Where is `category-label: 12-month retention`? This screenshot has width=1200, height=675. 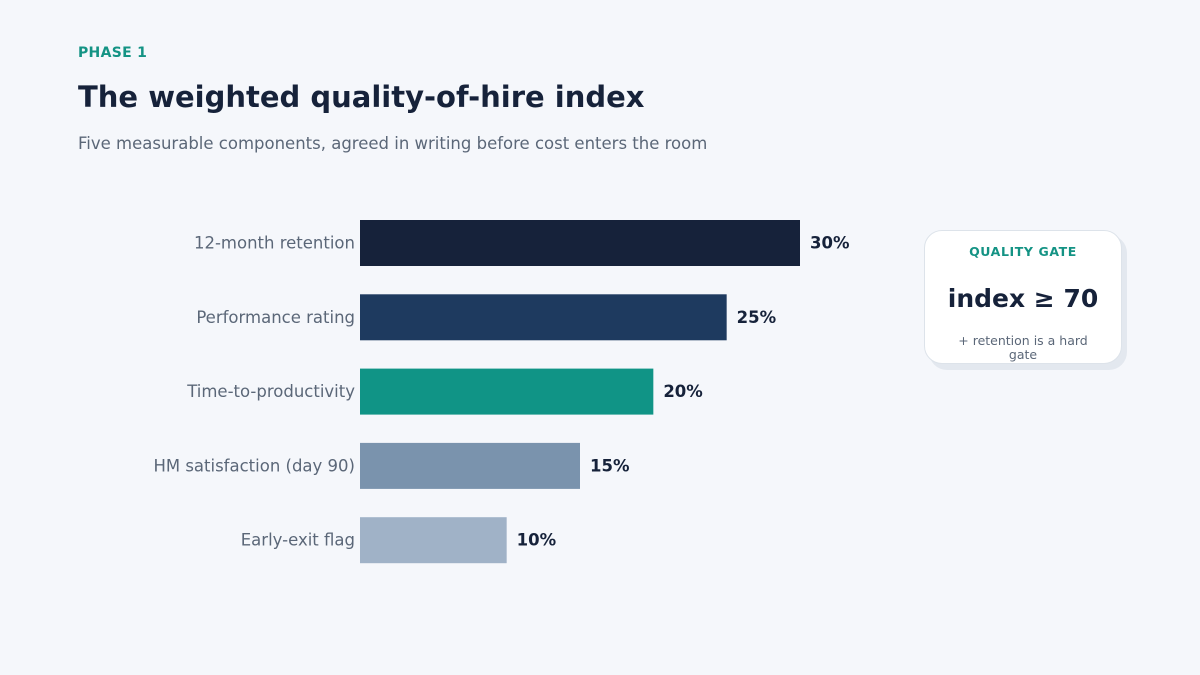
category-label: 12-month retention is located at coordinates (274, 243).